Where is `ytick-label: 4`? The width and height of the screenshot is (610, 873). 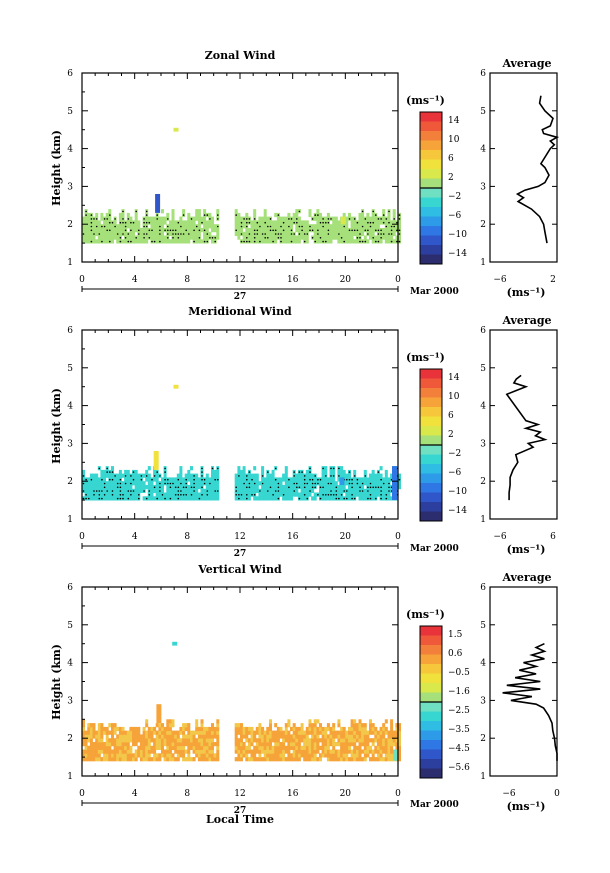
ytick-label: 4 is located at coordinates (70, 150).